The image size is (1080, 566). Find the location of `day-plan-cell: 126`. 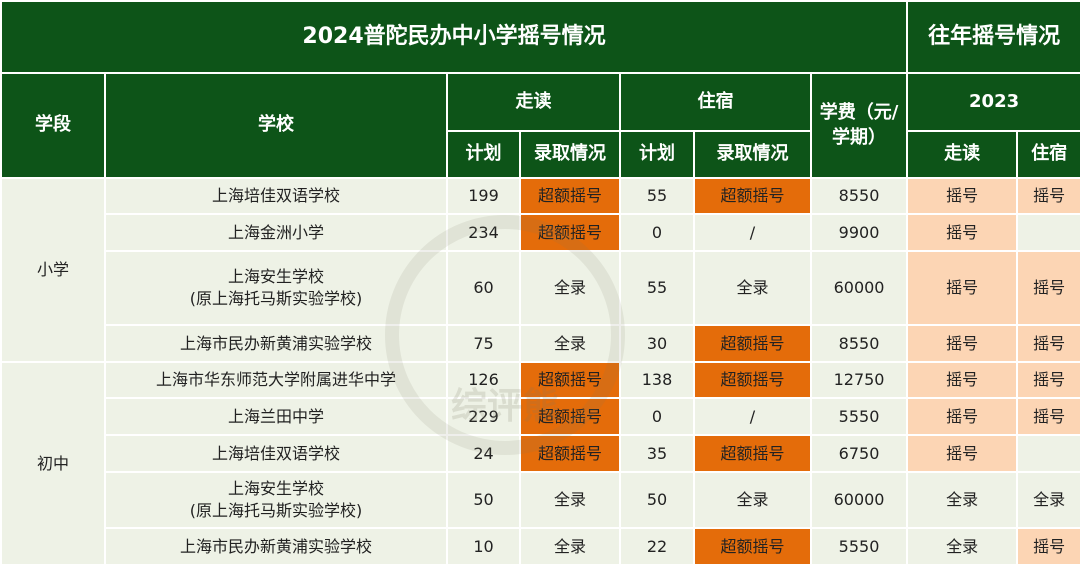

day-plan-cell: 126 is located at coordinates (483, 380).